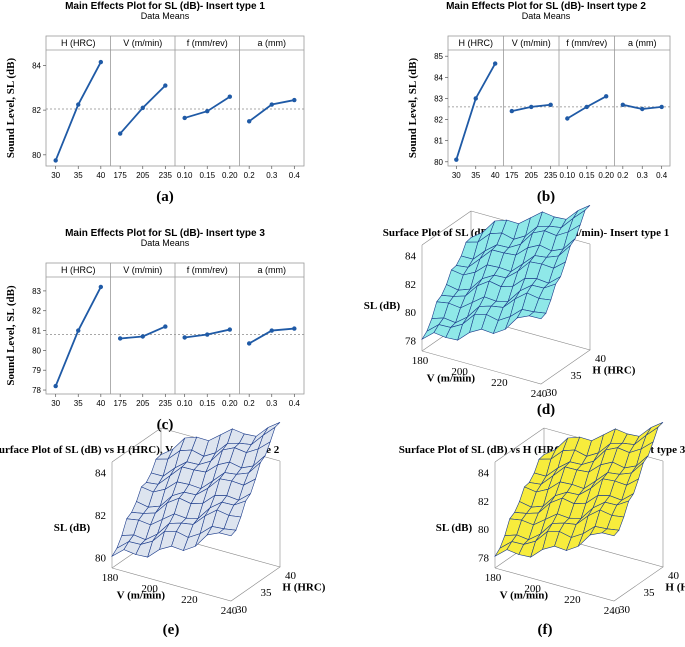  Describe the element at coordinates (438, 56) in the screenshot. I see `y-tick-label: 85` at that location.